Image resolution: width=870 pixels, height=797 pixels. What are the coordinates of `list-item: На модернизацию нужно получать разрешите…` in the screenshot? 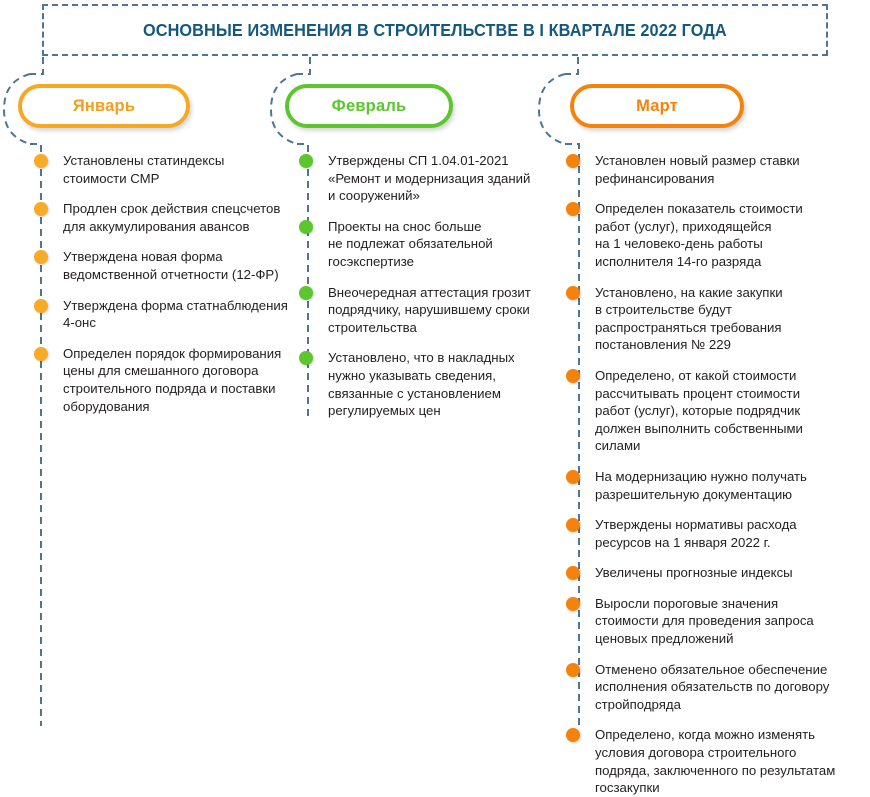 It's located at (715, 485).